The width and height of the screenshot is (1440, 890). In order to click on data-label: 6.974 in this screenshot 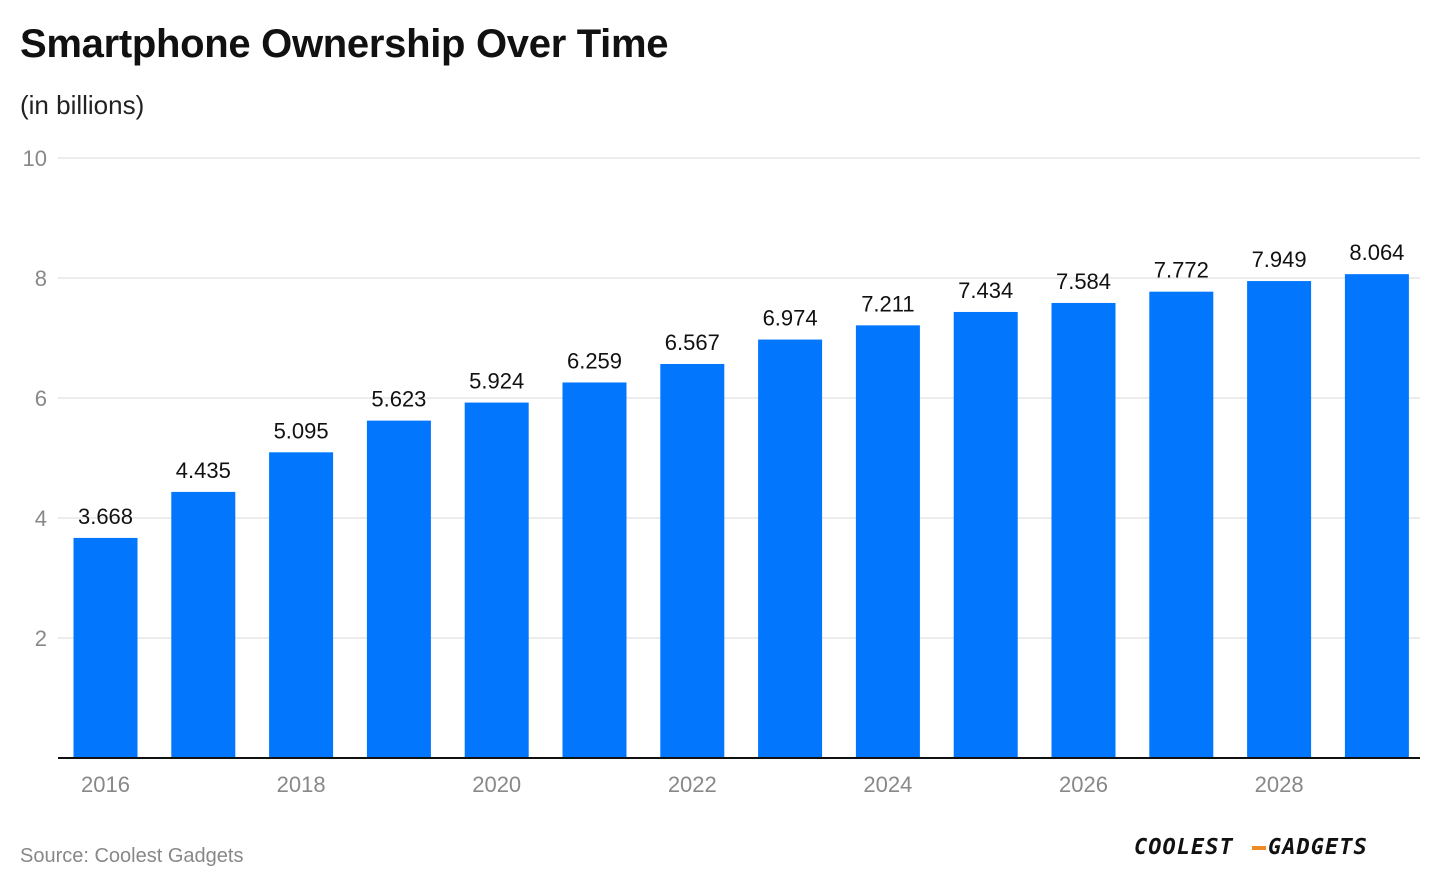, I will do `click(790, 318)`.